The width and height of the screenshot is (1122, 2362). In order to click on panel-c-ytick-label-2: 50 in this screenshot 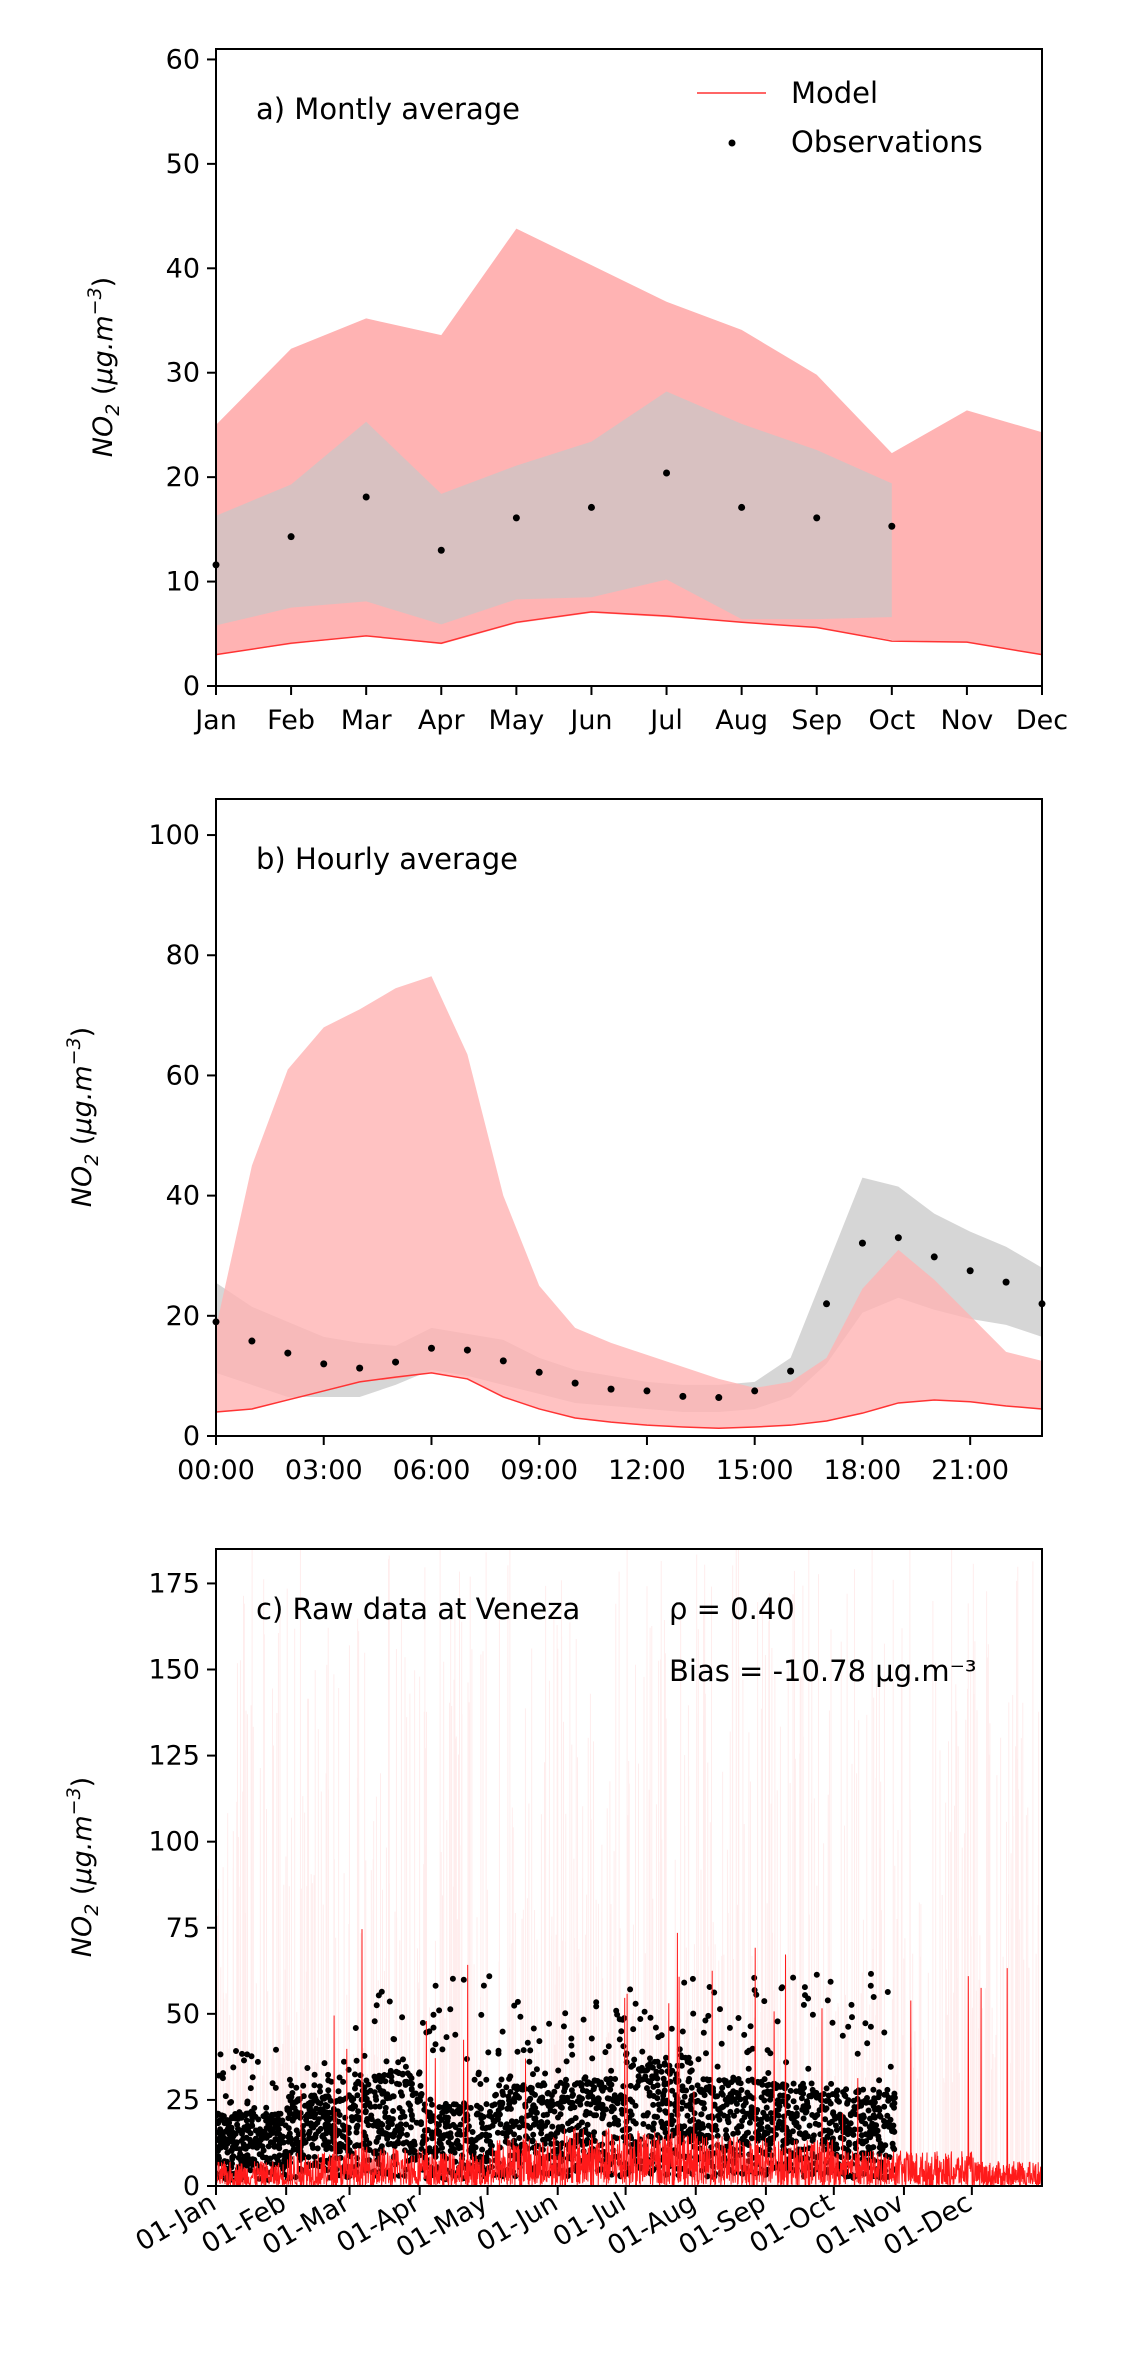, I will do `click(183, 2014)`.